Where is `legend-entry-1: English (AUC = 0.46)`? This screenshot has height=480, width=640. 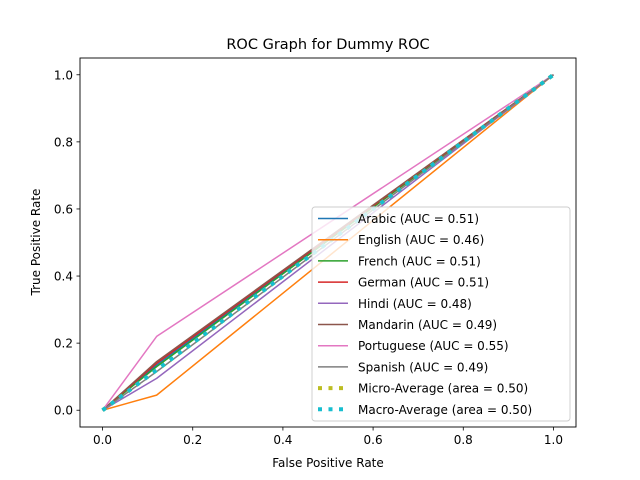
legend-entry-1: English (AUC = 0.46) is located at coordinates (421, 240).